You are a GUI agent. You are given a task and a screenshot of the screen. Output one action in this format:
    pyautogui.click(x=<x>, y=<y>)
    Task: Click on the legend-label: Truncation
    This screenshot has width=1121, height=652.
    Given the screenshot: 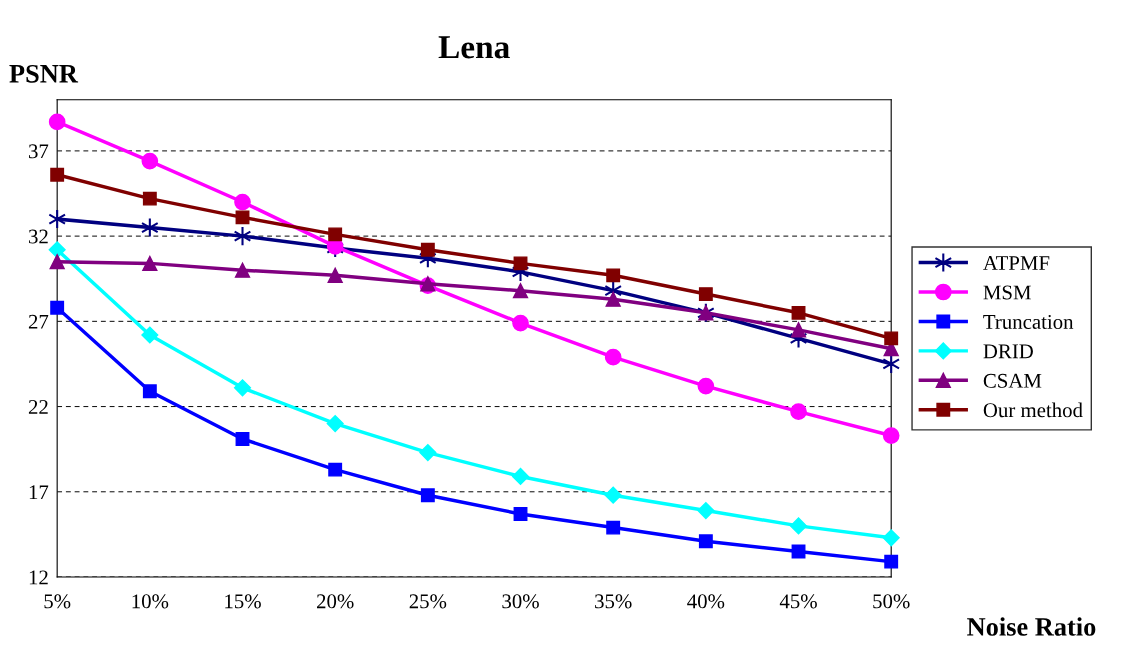 What is the action you would take?
    pyautogui.click(x=1028, y=321)
    